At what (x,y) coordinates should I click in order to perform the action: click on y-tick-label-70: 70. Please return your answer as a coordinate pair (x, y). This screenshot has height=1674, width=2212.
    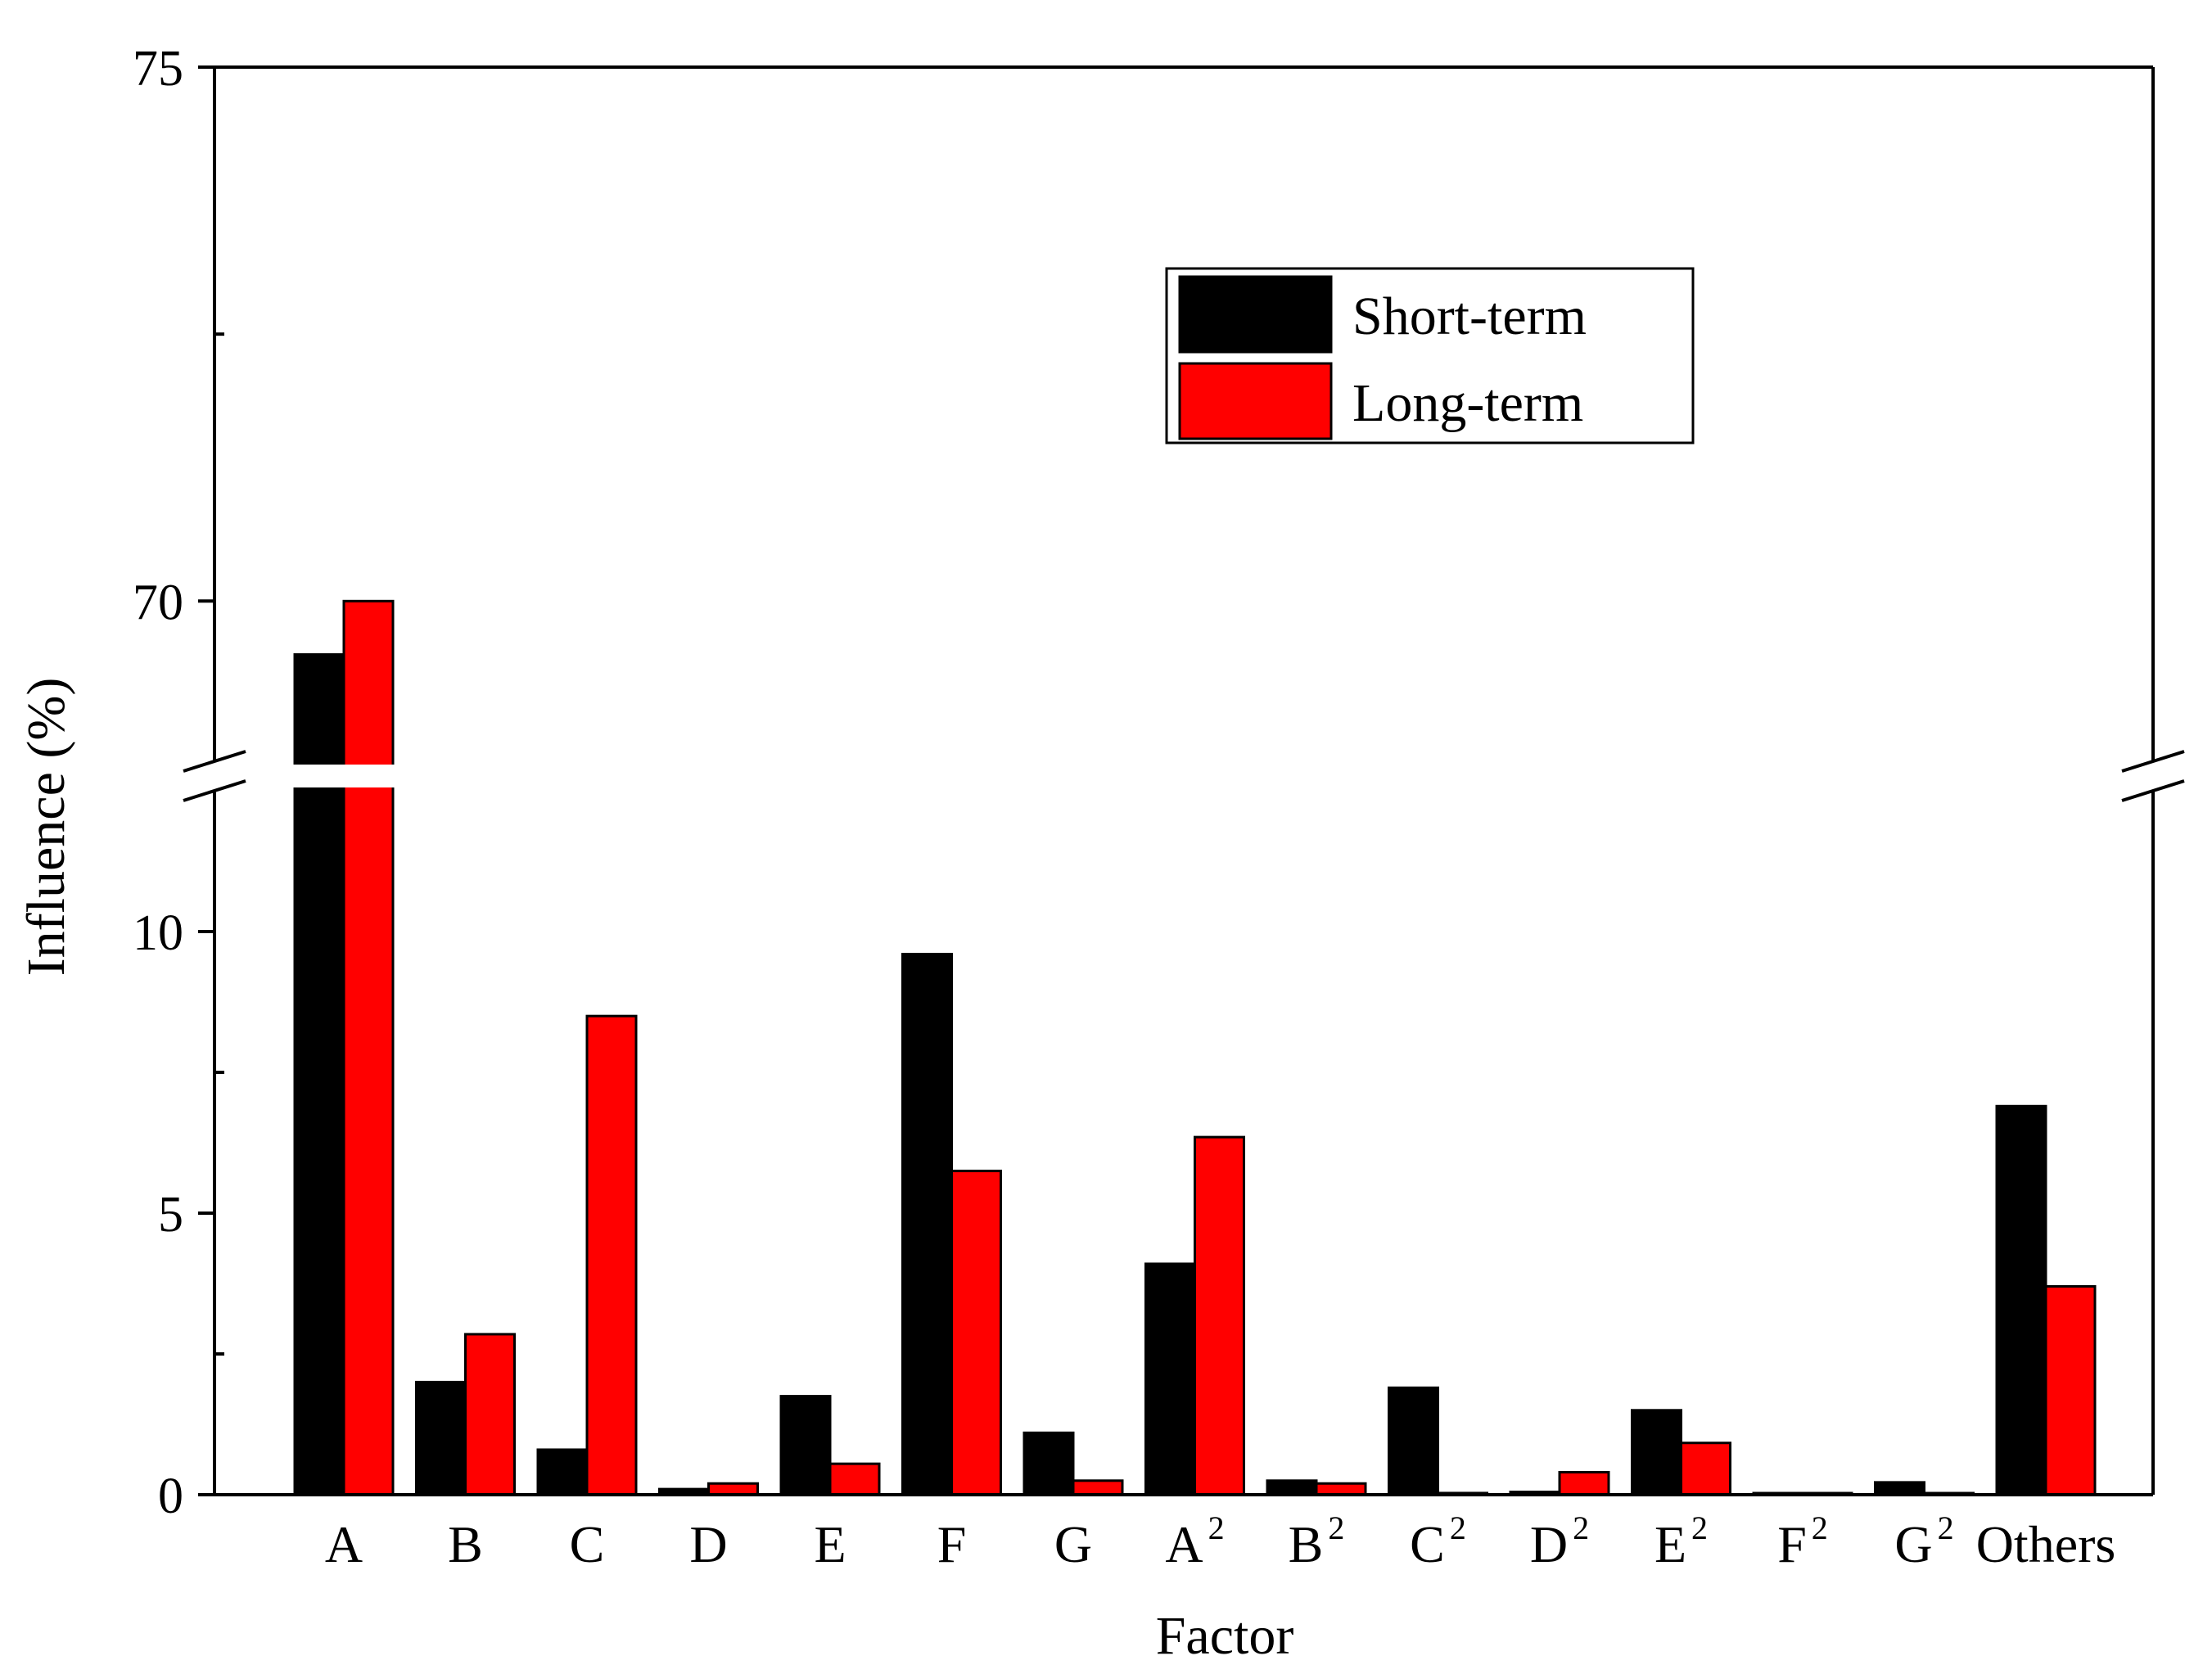
    Looking at the image, I should click on (158, 602).